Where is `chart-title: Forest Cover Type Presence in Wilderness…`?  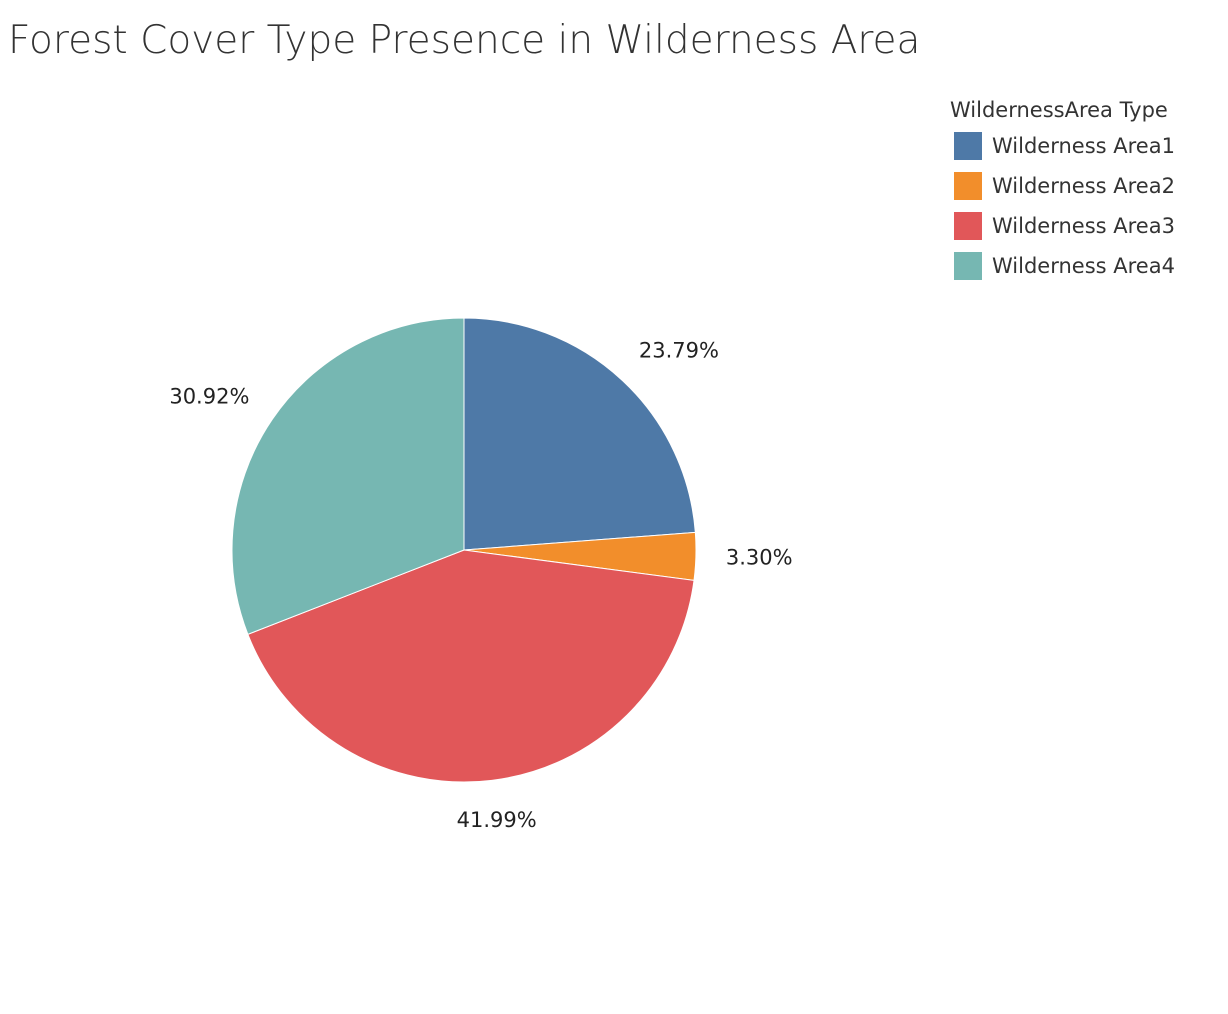
chart-title: Forest Cover Type Presence in Wilderness… is located at coordinates (464, 40).